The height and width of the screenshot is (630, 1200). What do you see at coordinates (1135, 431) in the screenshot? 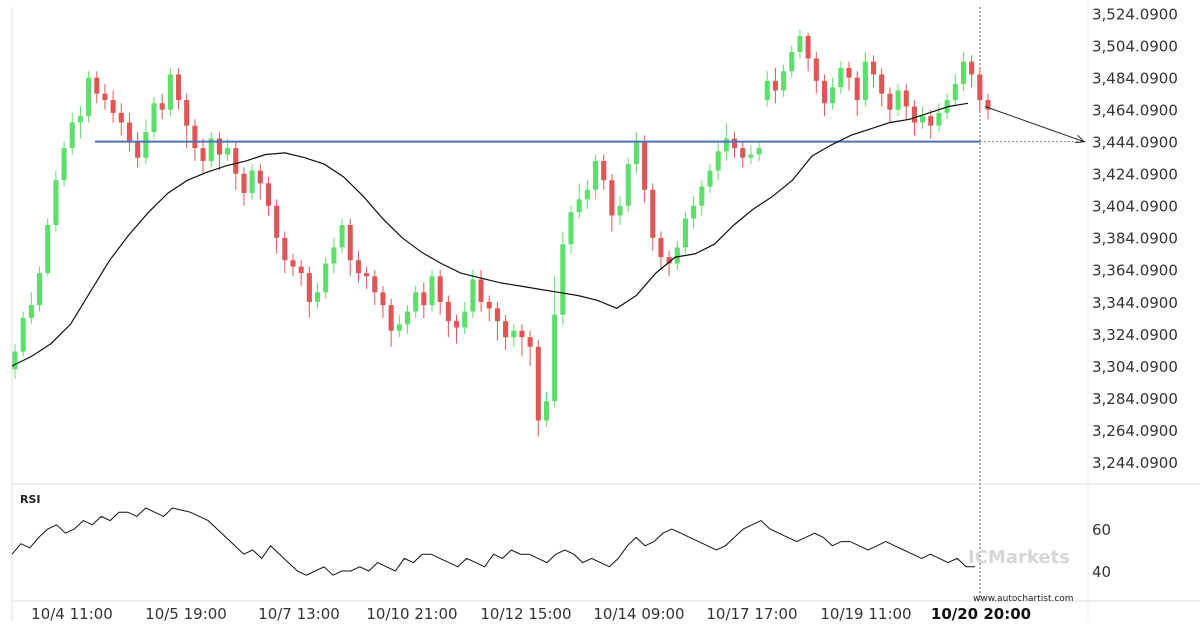
I see `y-tick-label: 3,264.0900` at bounding box center [1135, 431].